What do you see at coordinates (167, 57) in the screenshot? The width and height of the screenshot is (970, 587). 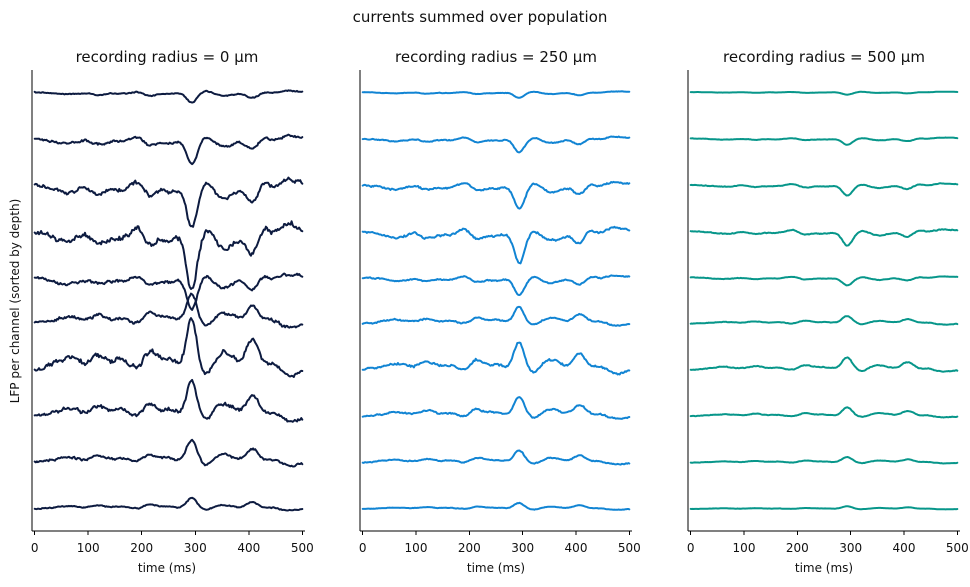 I see `panel-title-0: recording radius = 0 µm` at bounding box center [167, 57].